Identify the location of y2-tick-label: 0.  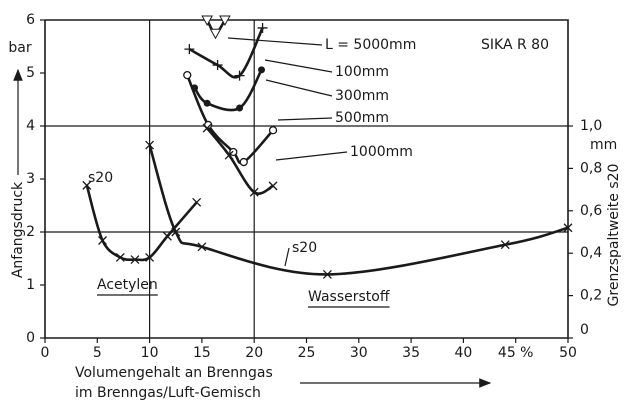
(584, 330).